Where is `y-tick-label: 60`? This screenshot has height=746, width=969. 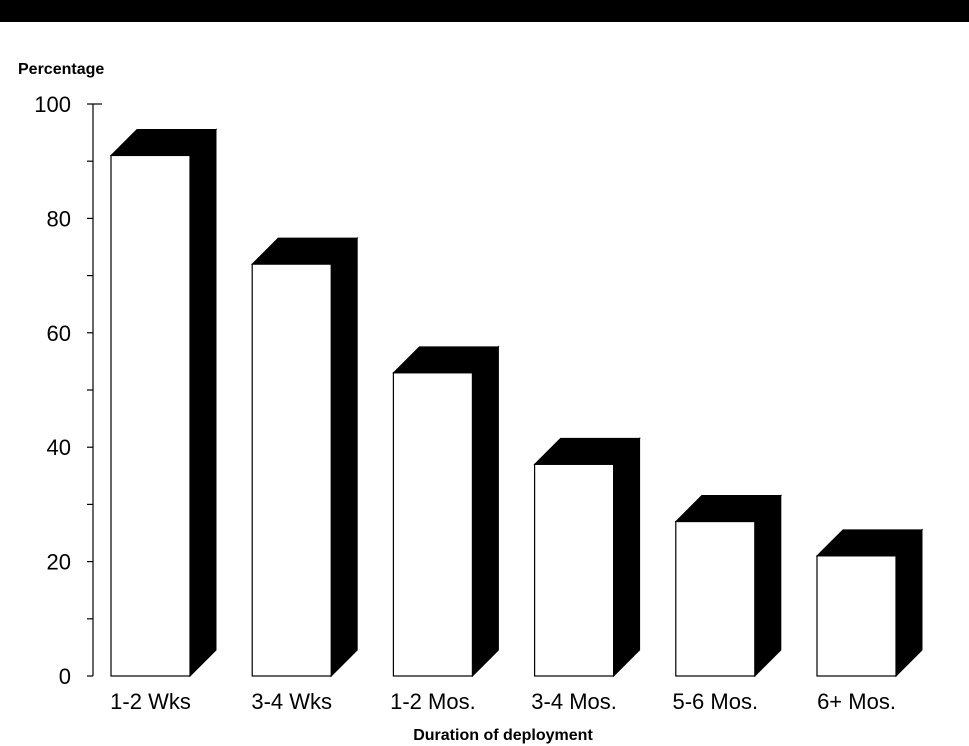 y-tick-label: 60 is located at coordinates (59, 333).